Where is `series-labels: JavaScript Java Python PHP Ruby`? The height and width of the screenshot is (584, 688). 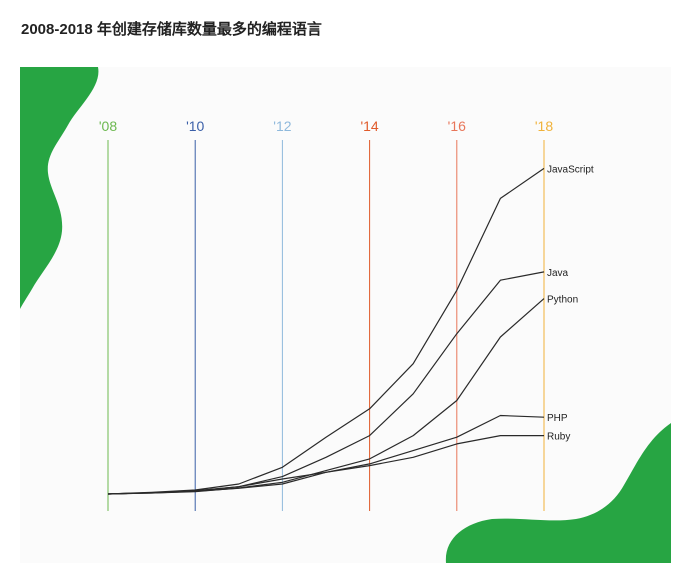
series-labels: JavaScript Java Python PHP Ruby is located at coordinates (570, 303).